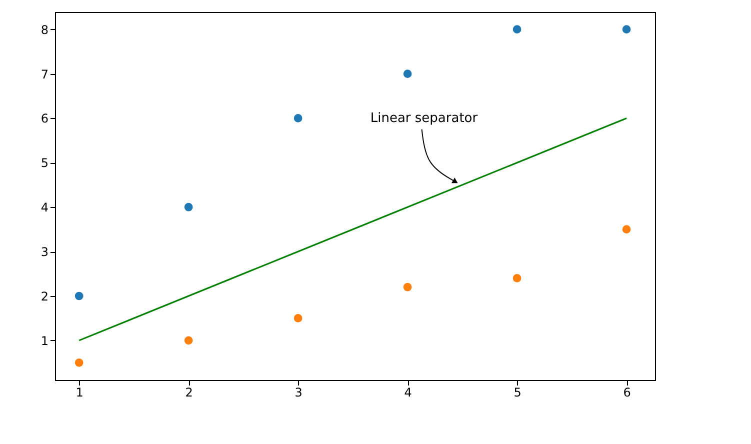 The image size is (751, 444). I want to click on y-tick-label: 7, so click(44, 74).